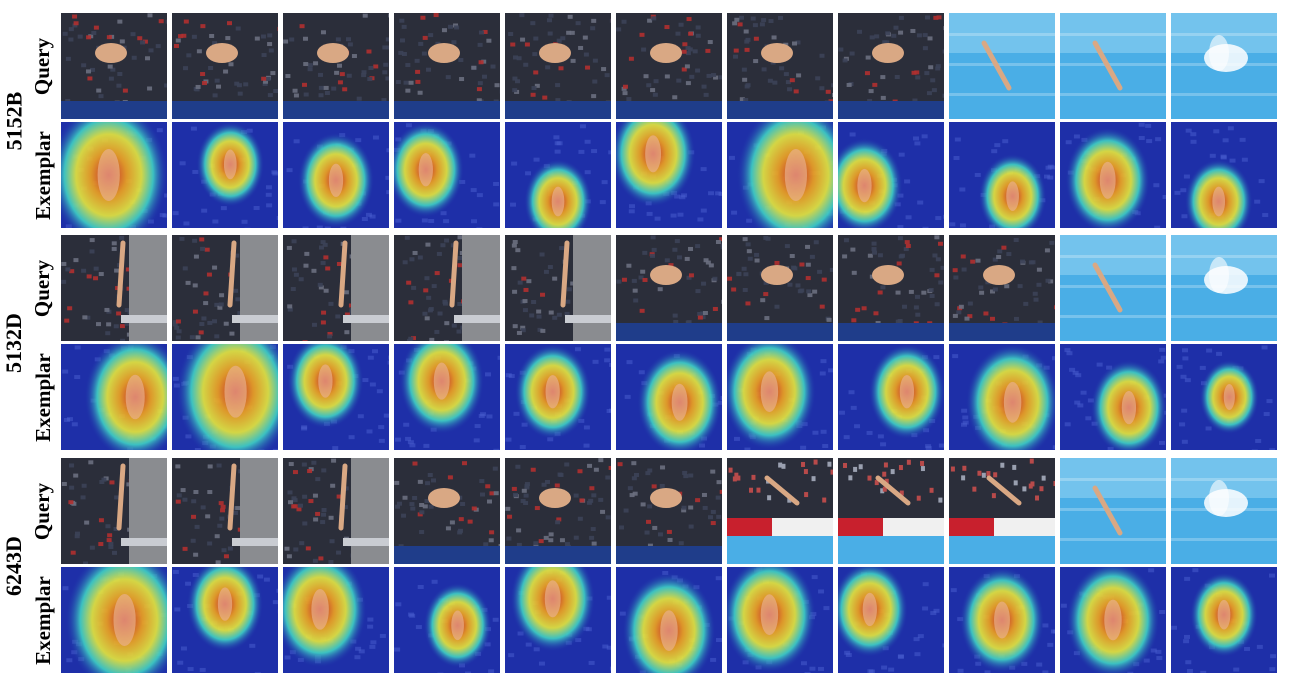  I want to click on dive-code-label: 5132D, so click(13, 342).